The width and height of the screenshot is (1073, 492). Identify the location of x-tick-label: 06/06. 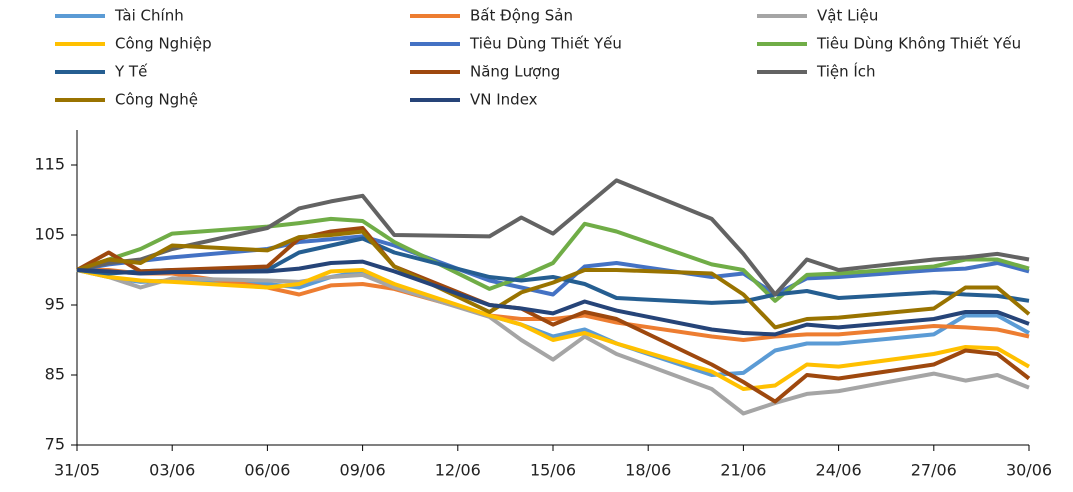
(267, 470).